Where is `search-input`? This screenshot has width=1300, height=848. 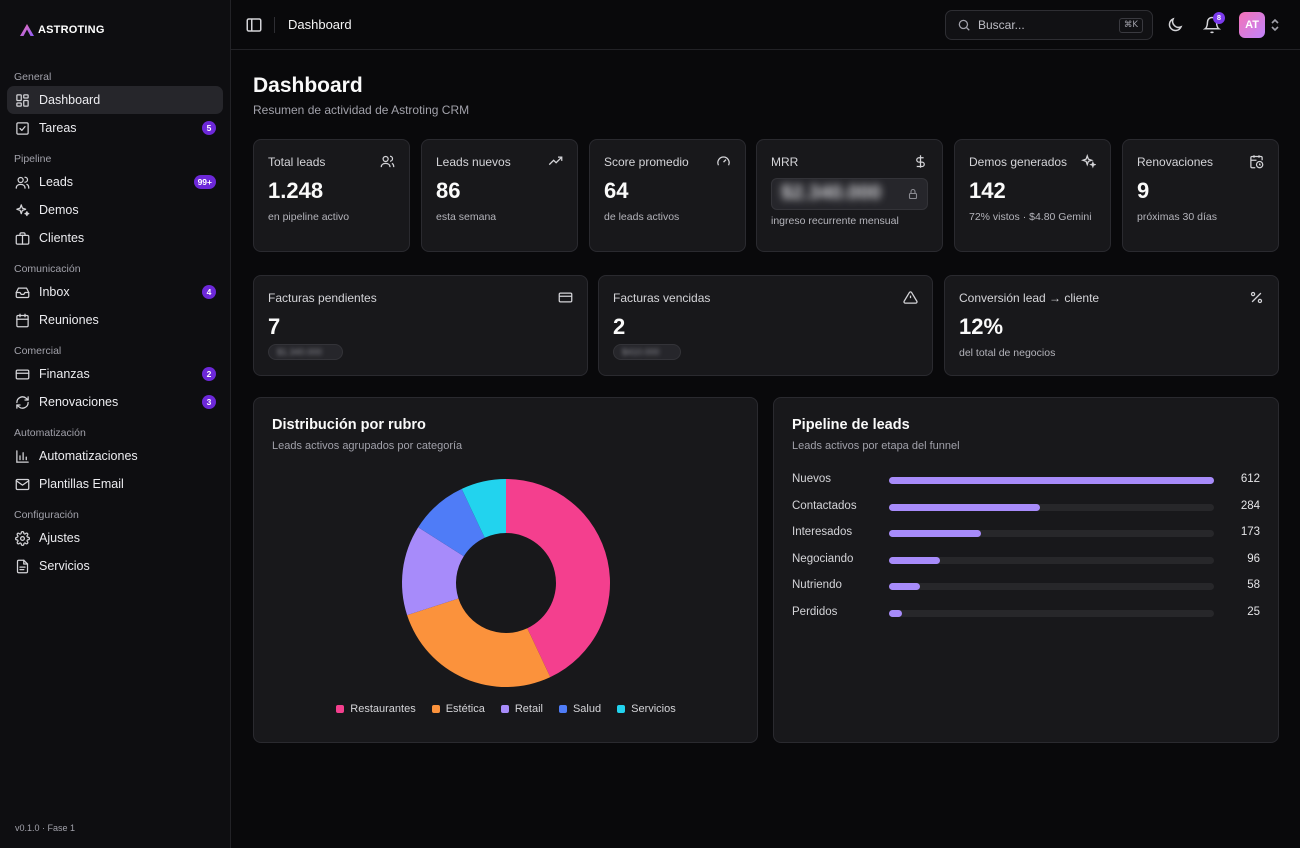 search-input is located at coordinates (1038, 25).